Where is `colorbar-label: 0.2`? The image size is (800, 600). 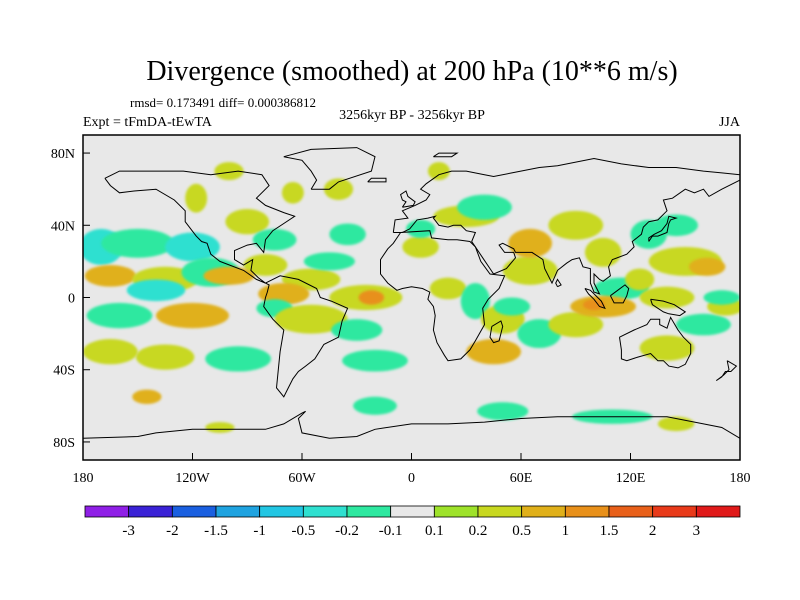 colorbar-label: 0.2 is located at coordinates (478, 531).